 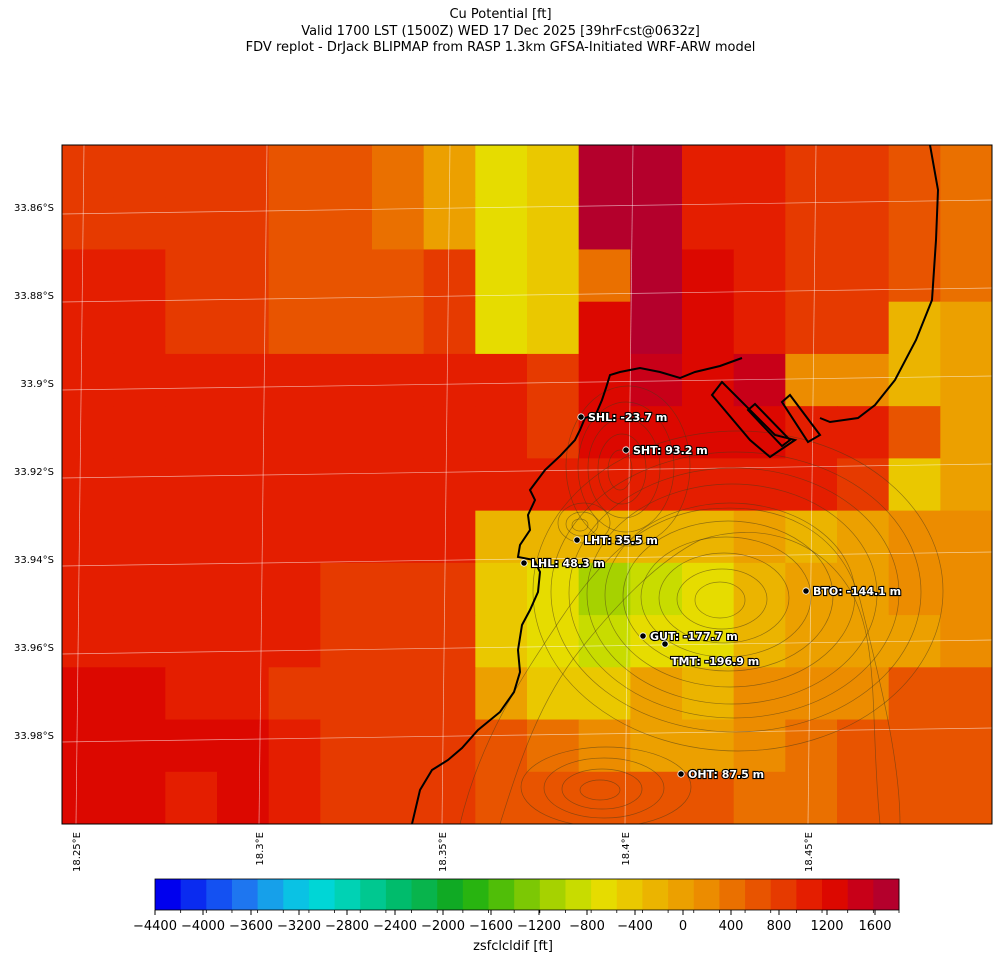 I want to click on site-bto: BTO: -144.1 m, so click(x=852, y=591).